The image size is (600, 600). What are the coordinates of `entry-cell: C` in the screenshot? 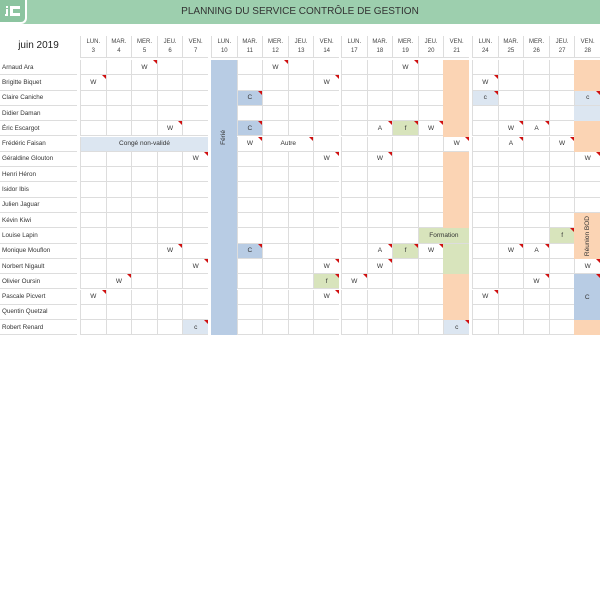 It's located at (249, 251).